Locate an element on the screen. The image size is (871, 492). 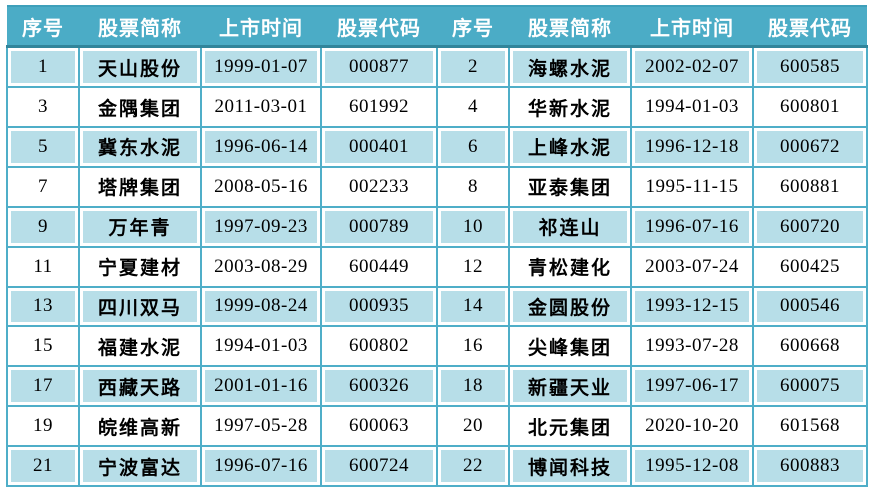
cell-listing-date: 1996-12-18 is located at coordinates (692, 146).